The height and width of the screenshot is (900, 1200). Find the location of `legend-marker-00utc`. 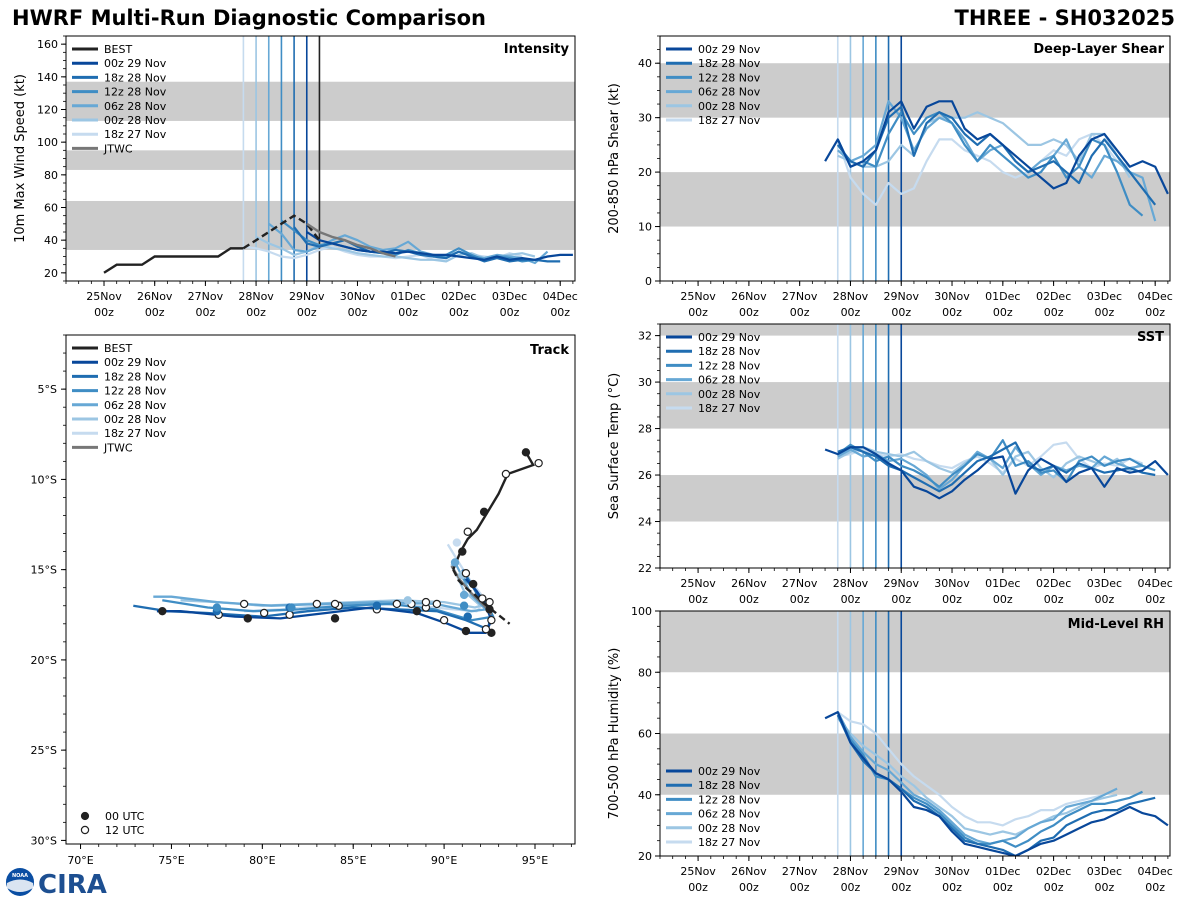

legend-marker-00utc is located at coordinates (85, 816).